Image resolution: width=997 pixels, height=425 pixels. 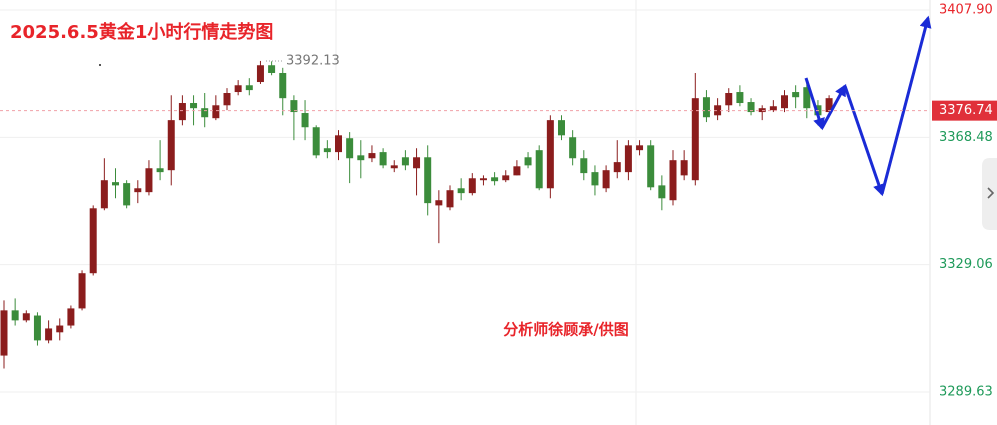 I want to click on watermark: 分析师徐顾承/供图, so click(x=565, y=330).